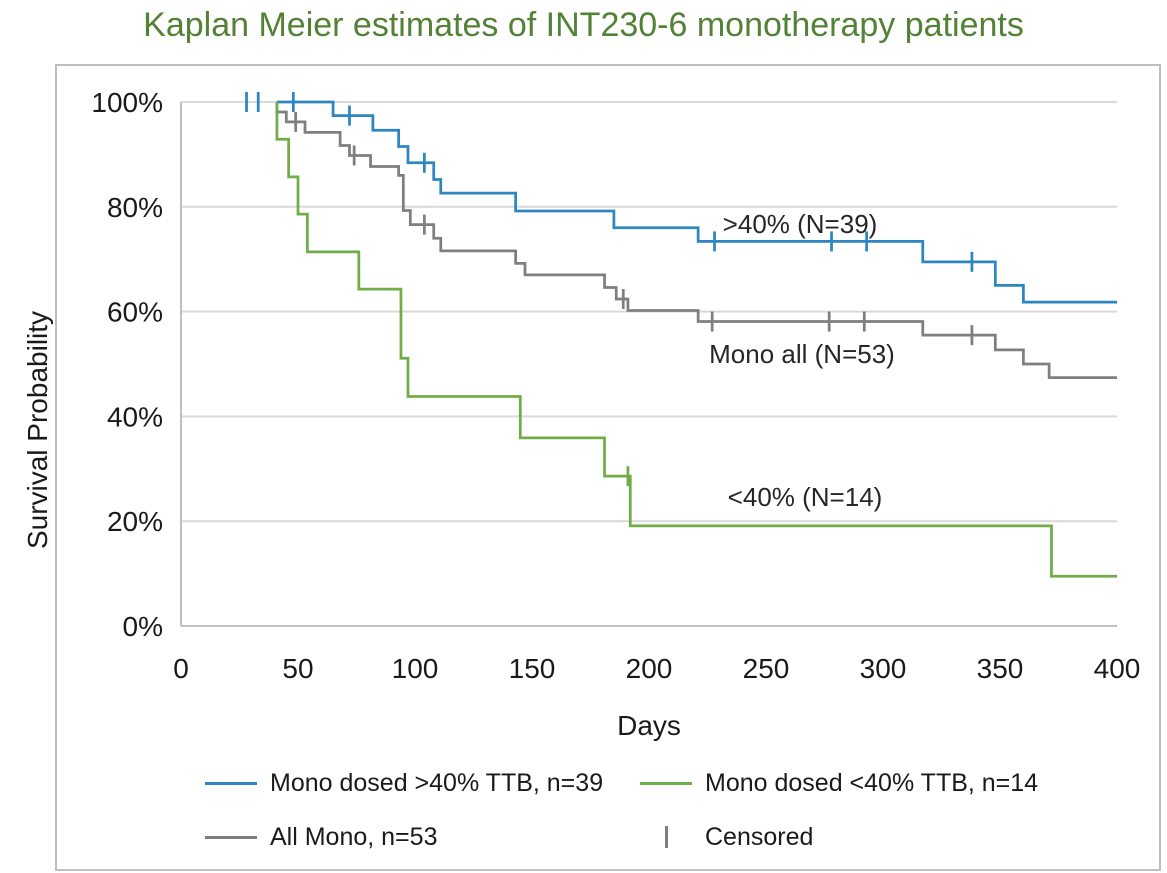 The width and height of the screenshot is (1167, 873). I want to click on legend-label-all-mono: All Mono, n=53, so click(354, 836).